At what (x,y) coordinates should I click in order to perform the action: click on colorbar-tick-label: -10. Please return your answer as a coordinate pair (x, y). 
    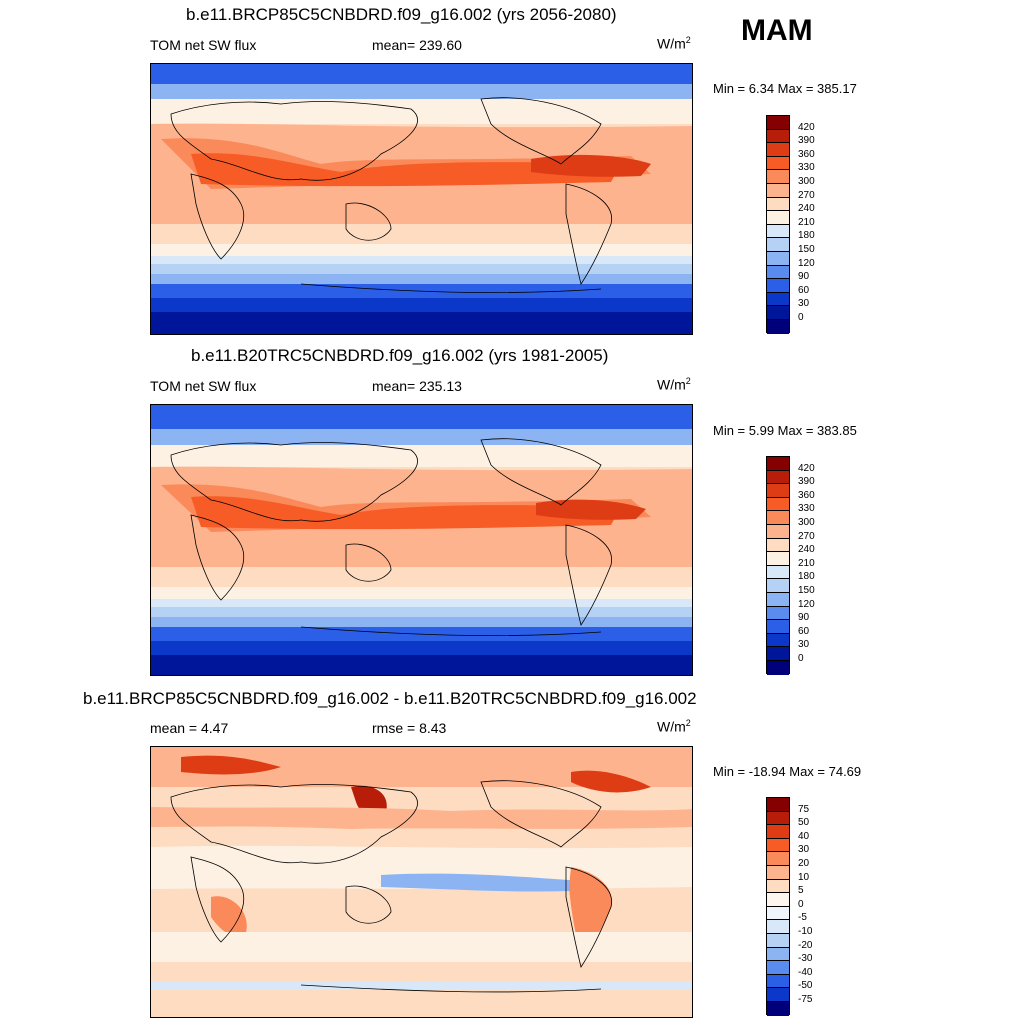
    Looking at the image, I should click on (805, 931).